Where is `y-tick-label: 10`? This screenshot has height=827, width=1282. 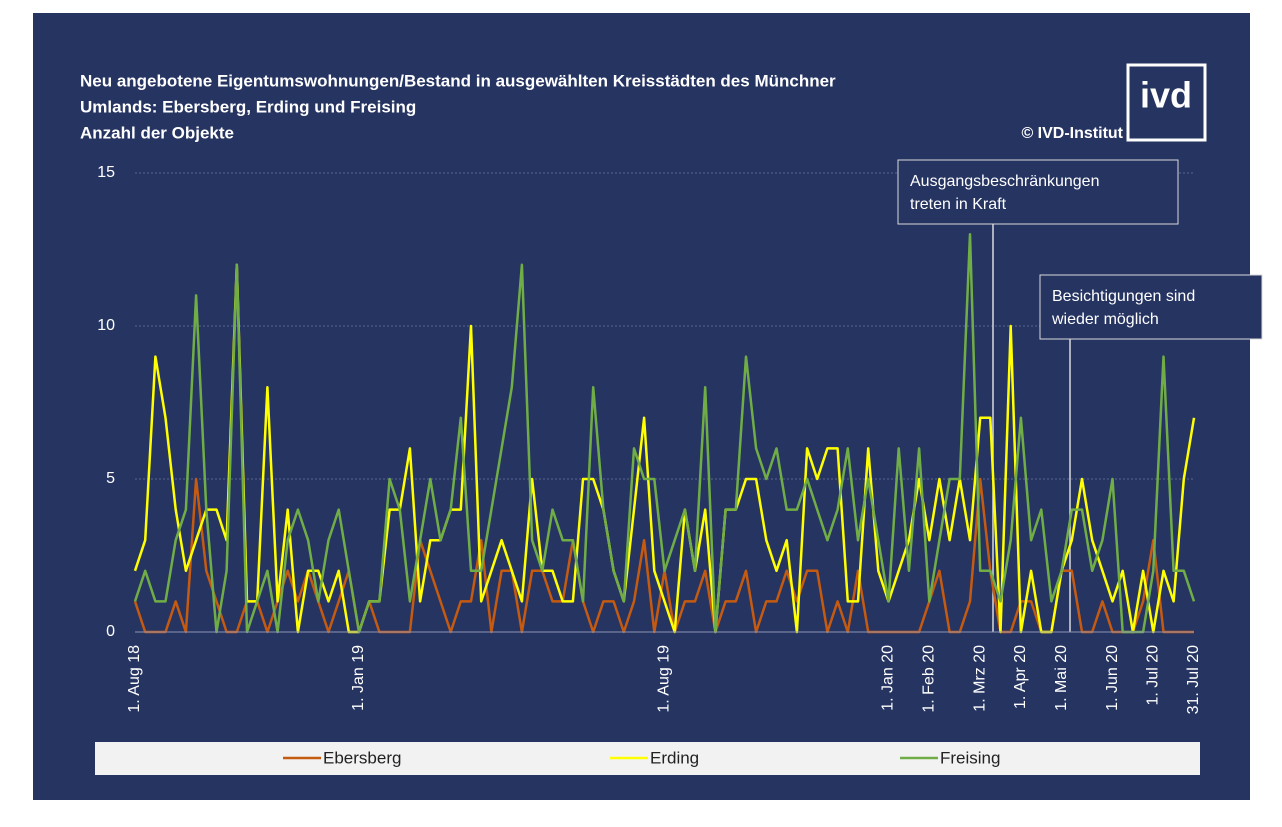 y-tick-label: 10 is located at coordinates (106, 325).